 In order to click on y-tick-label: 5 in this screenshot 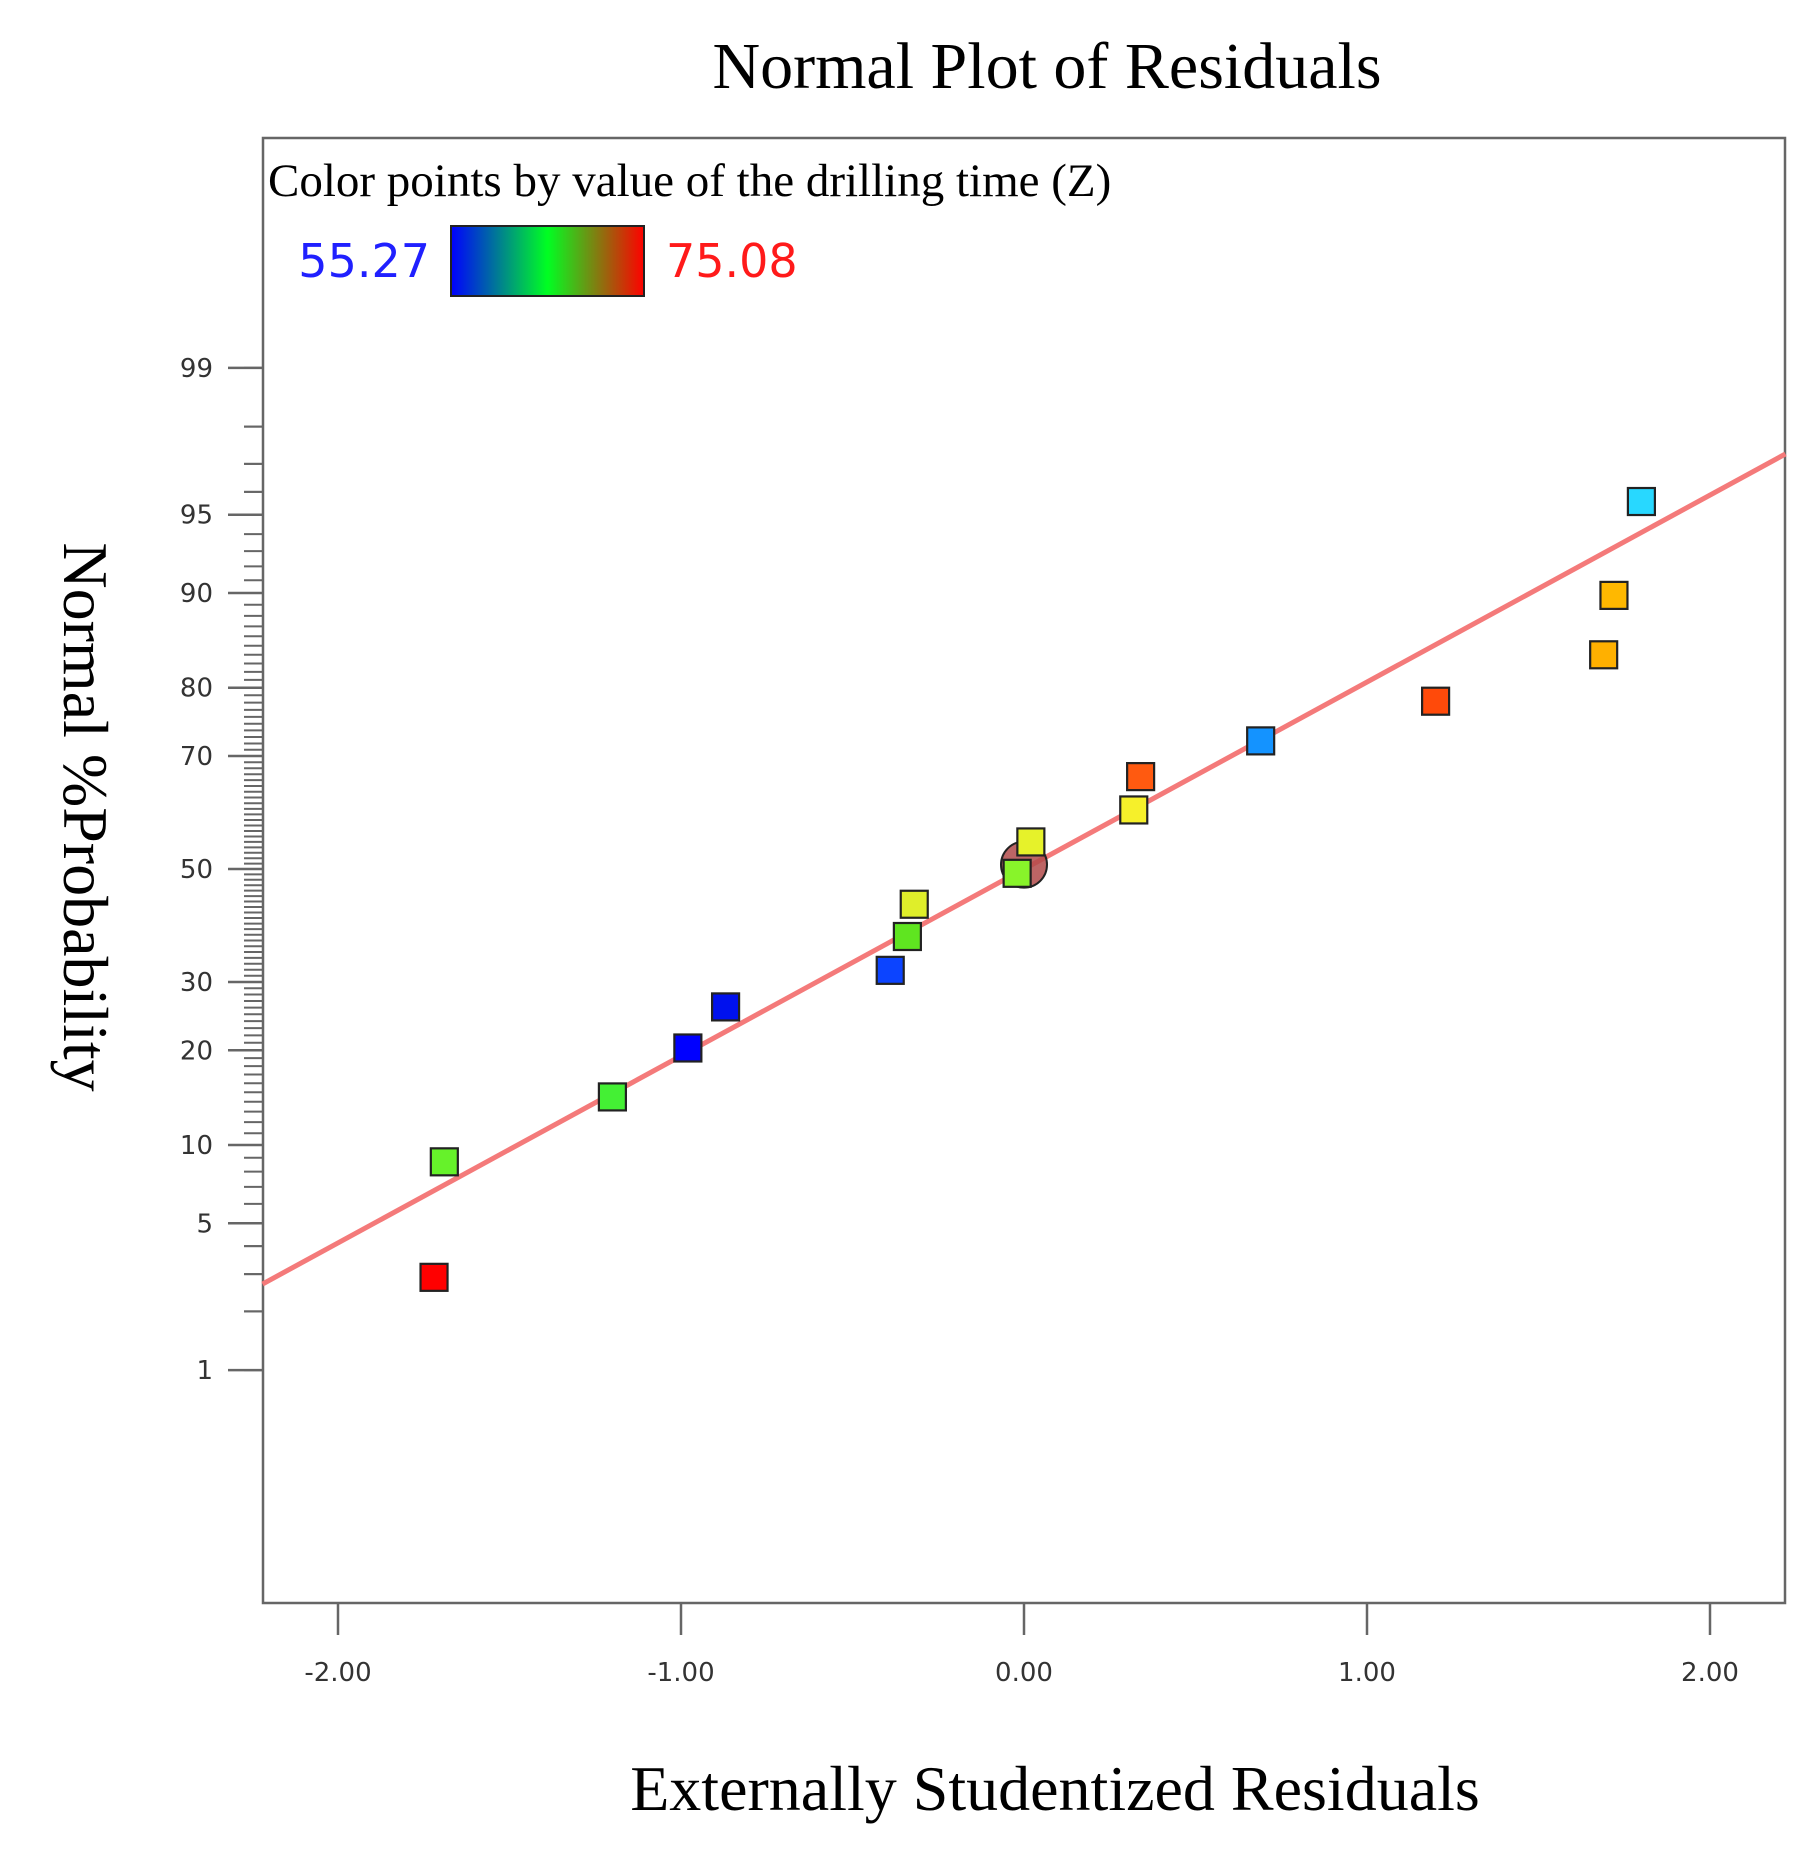, I will do `click(204, 1224)`.